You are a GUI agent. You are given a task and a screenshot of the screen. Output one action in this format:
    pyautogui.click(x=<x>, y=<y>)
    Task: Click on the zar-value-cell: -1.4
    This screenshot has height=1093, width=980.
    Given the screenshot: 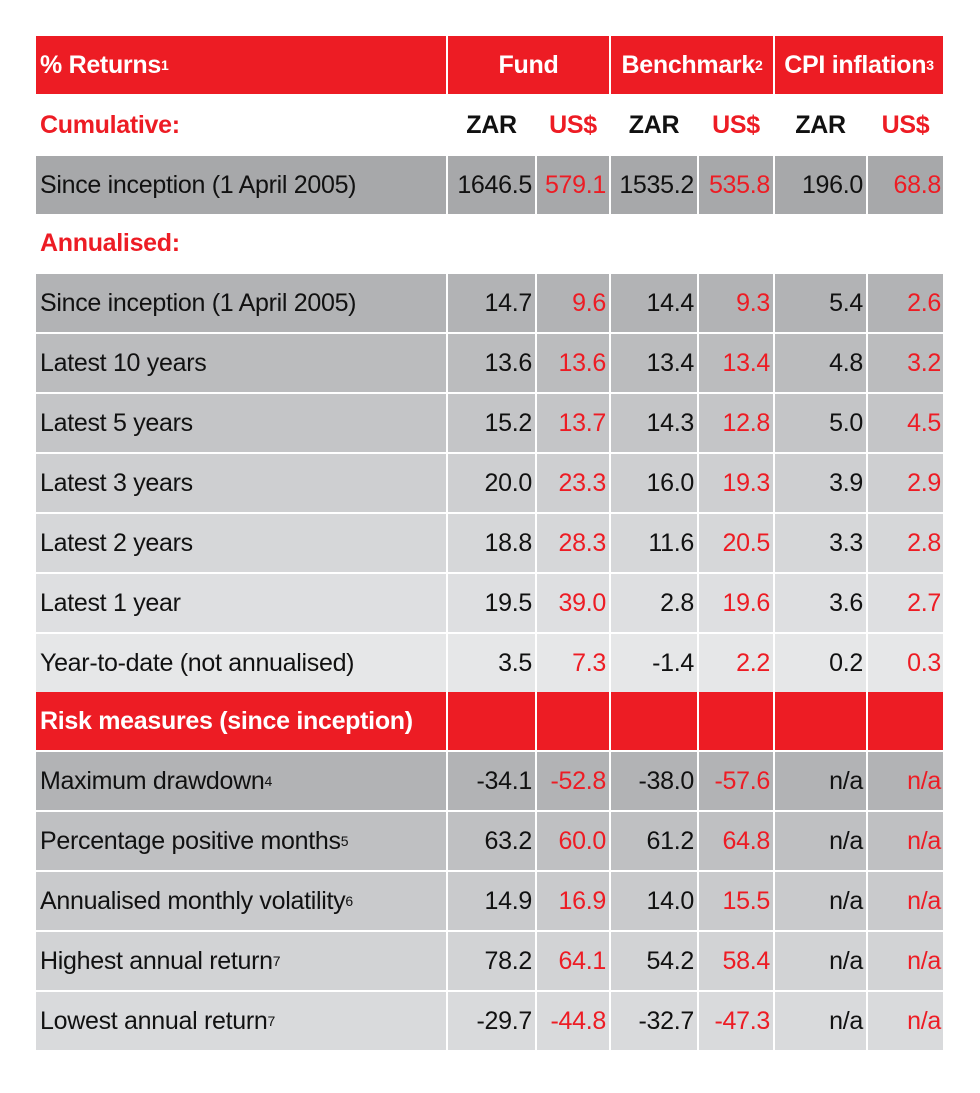 What is the action you would take?
    pyautogui.click(x=655, y=663)
    